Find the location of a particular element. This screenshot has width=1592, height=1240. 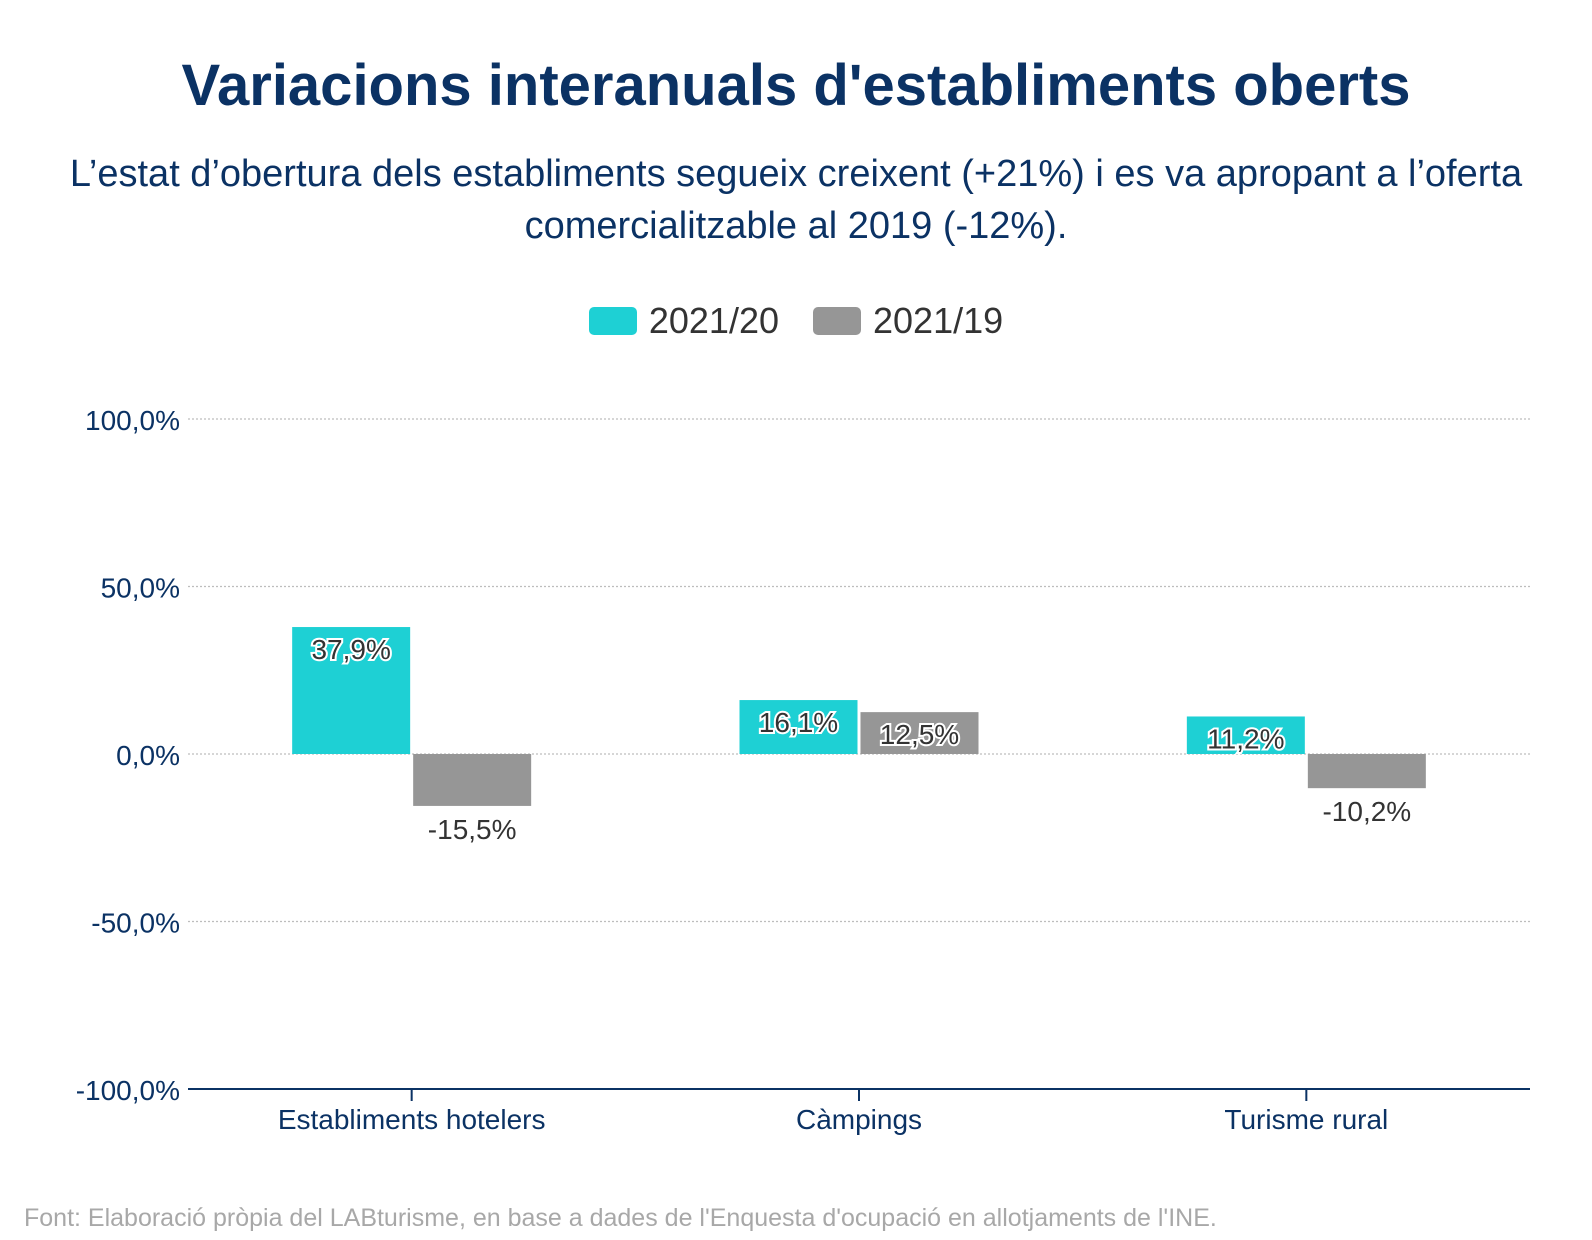

x-tick-label: Establiments hotelers is located at coordinates (412, 1119).